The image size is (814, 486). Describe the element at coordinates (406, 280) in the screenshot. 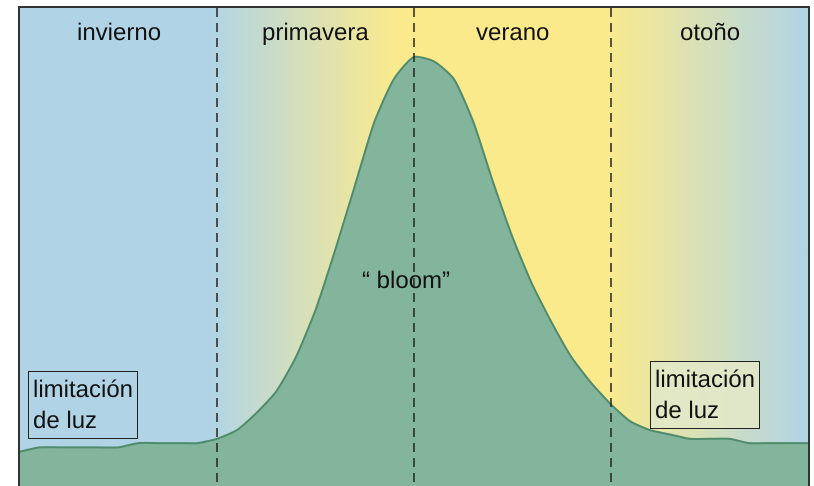

I see `annotation: “ bloom”` at that location.